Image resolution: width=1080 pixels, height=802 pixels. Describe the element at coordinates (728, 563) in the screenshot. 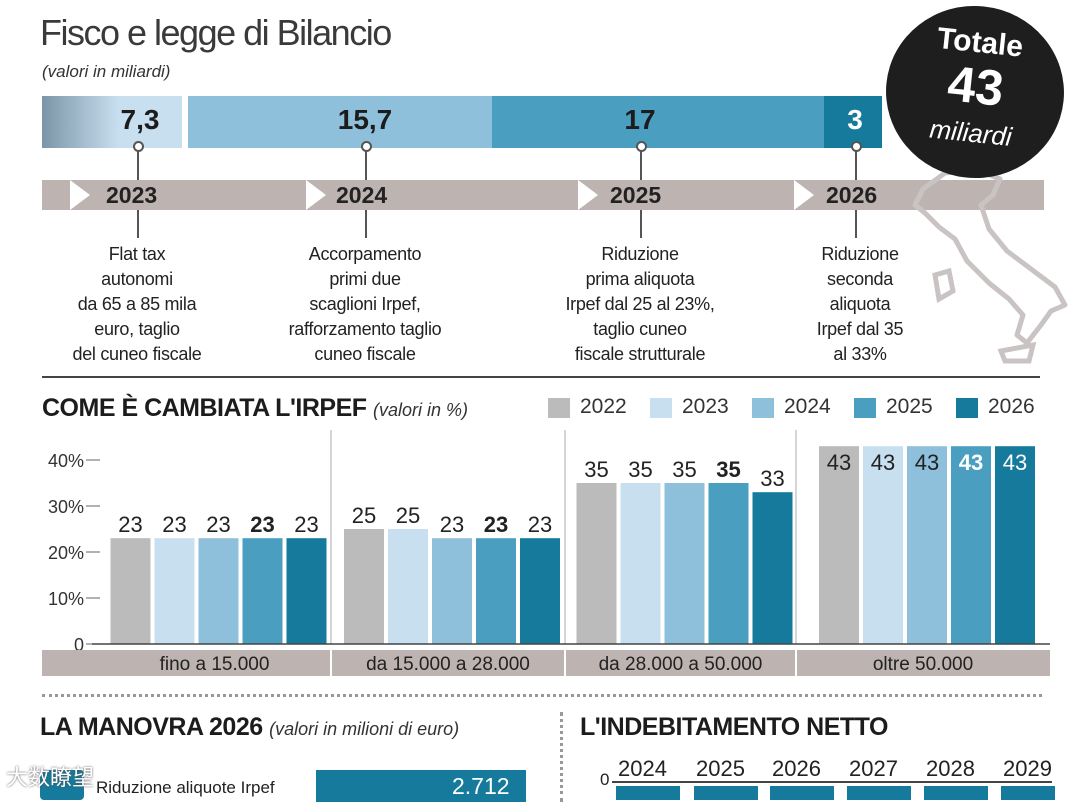

I see `bar-2025` at that location.